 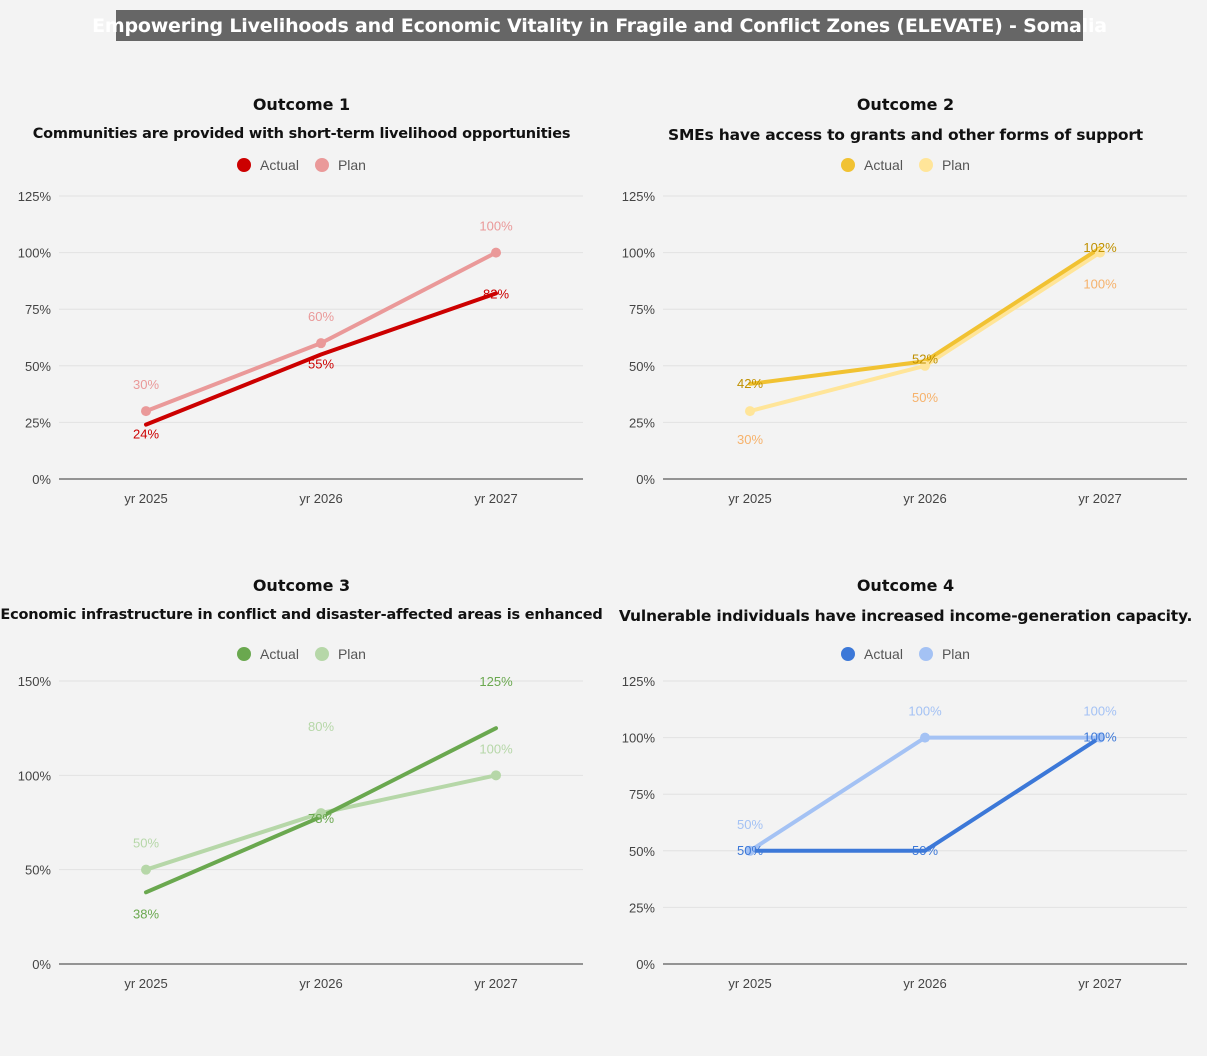 I want to click on chart-outcome-heading: Outcome 1, so click(x=301, y=104).